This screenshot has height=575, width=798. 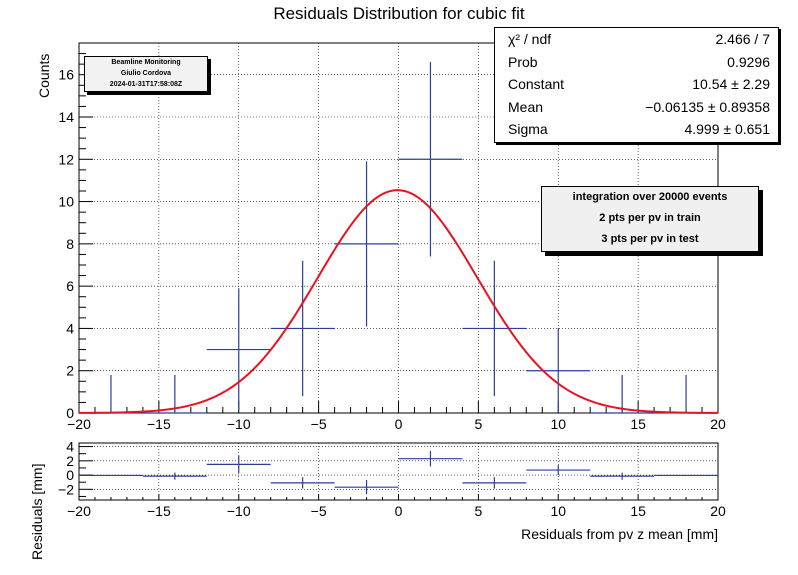 I want to click on stats-value: 0.9296, so click(x=748, y=61).